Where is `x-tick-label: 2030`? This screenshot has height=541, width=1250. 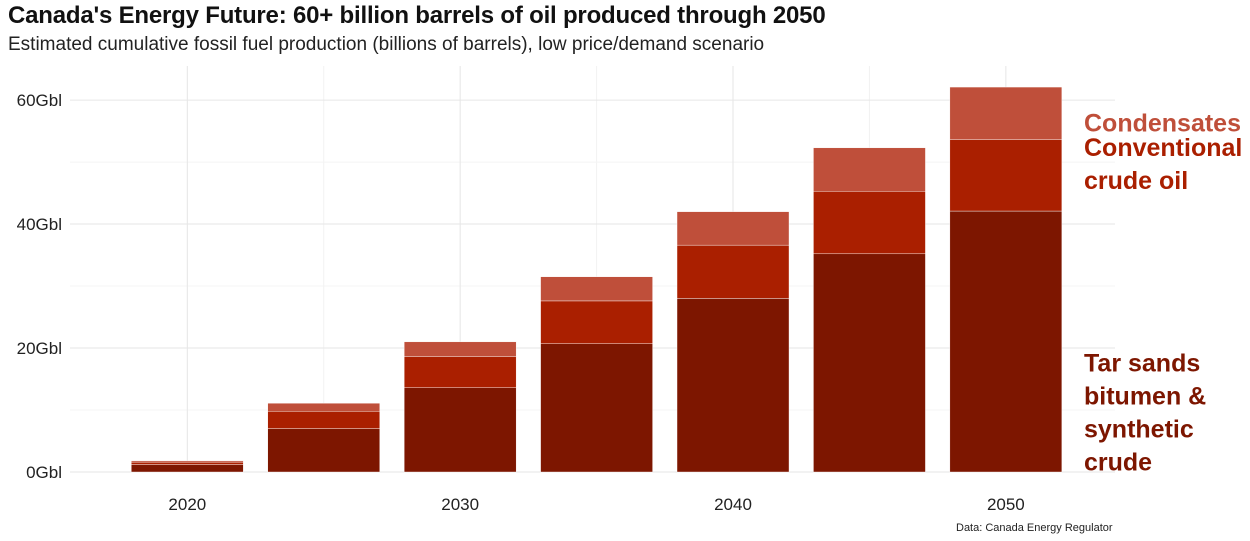 x-tick-label: 2030 is located at coordinates (460, 504).